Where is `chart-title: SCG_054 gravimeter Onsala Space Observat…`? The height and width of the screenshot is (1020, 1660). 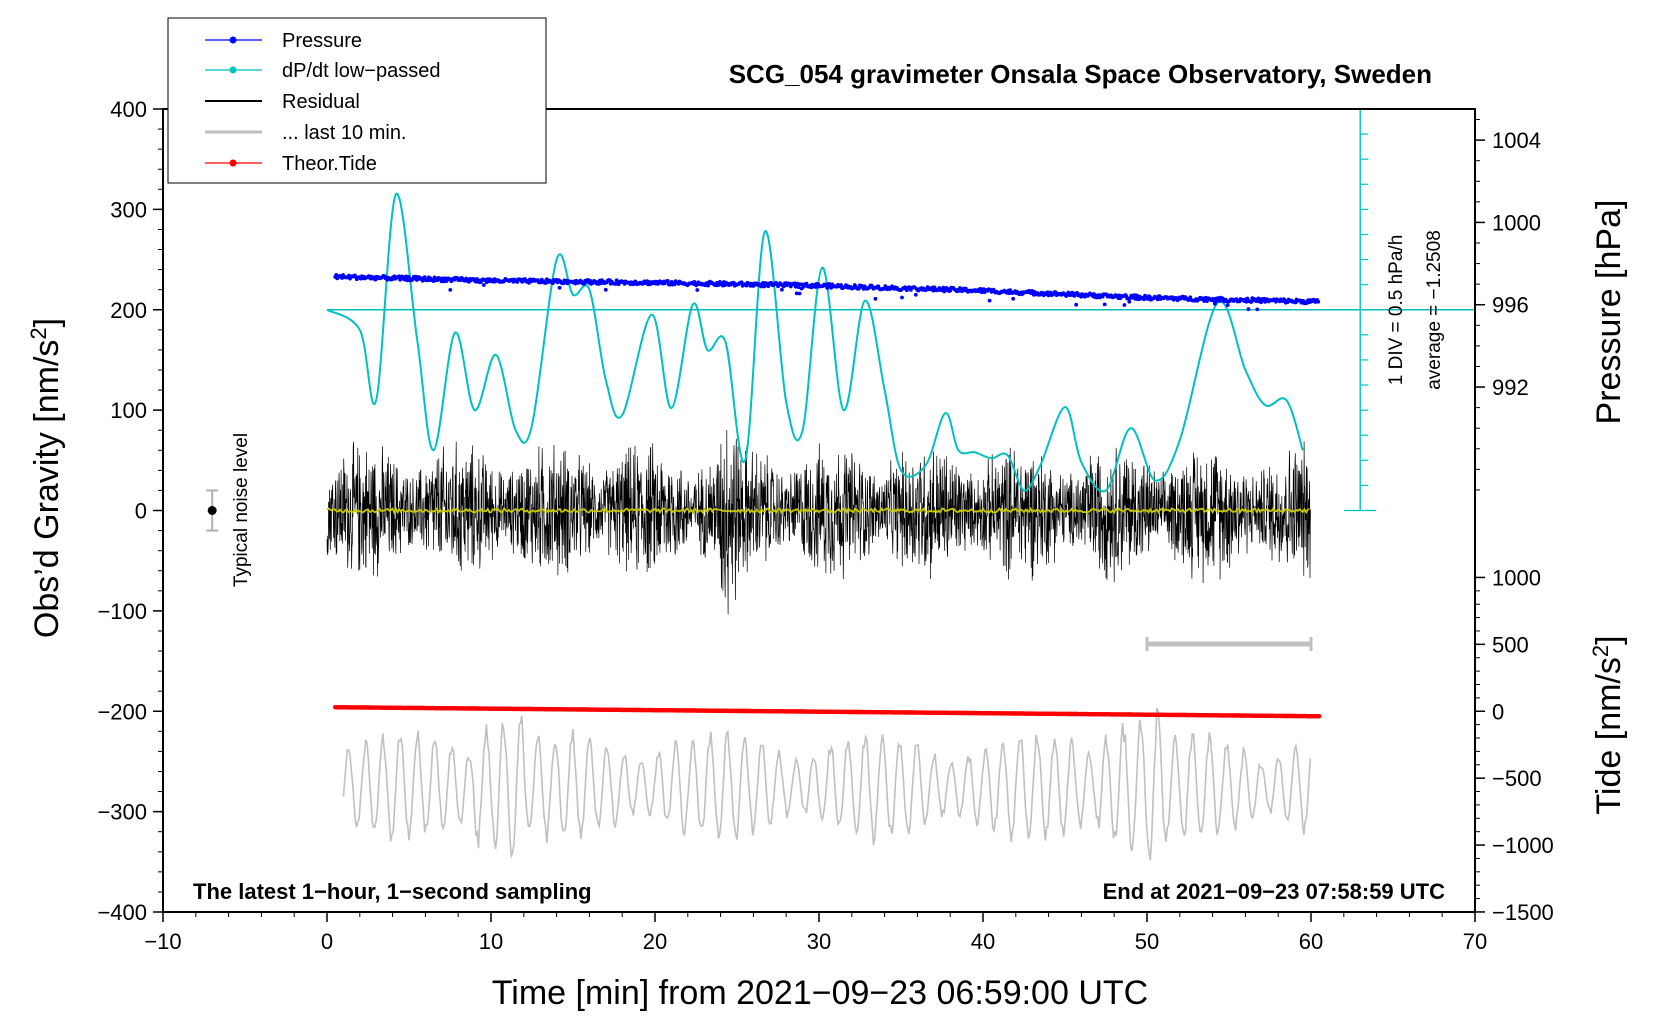
chart-title: SCG_054 gravimeter Onsala Space Observat… is located at coordinates (1080, 74).